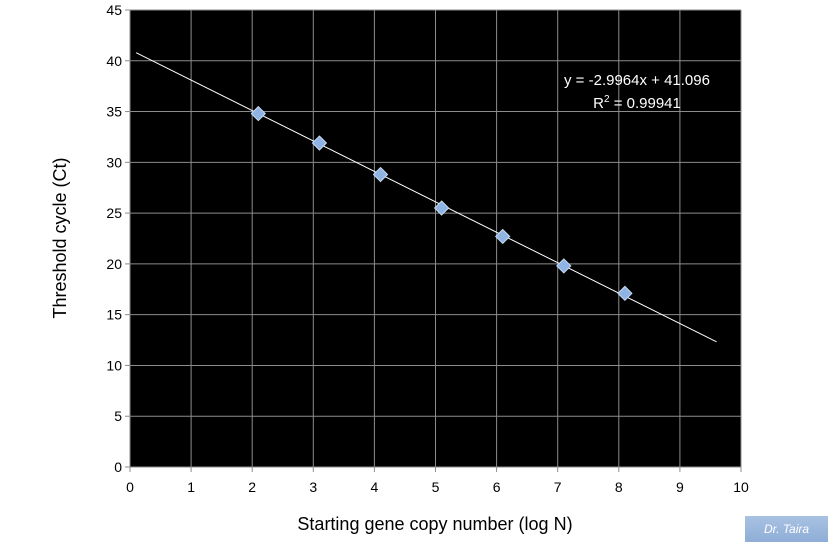 The height and width of the screenshot is (550, 837). What do you see at coordinates (645, 103) in the screenshot?
I see `r-squared-value: = 0.99941` at bounding box center [645, 103].